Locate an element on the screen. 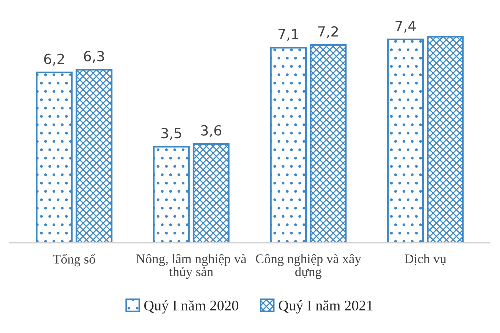 The image size is (500, 333). data-label: 7,2 is located at coordinates (328, 32).